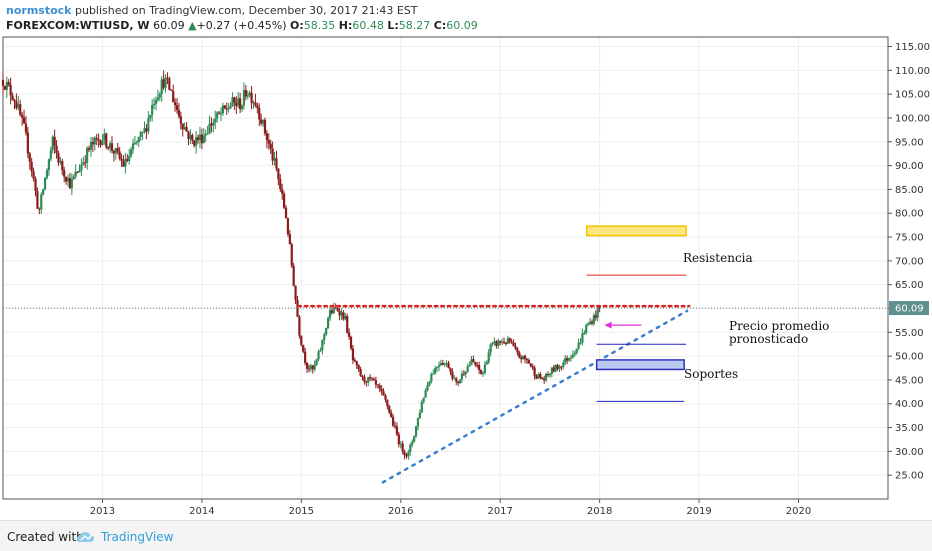 The width and height of the screenshot is (932, 551). I want to click on tradingview-cloud-icon, so click(85, 537).